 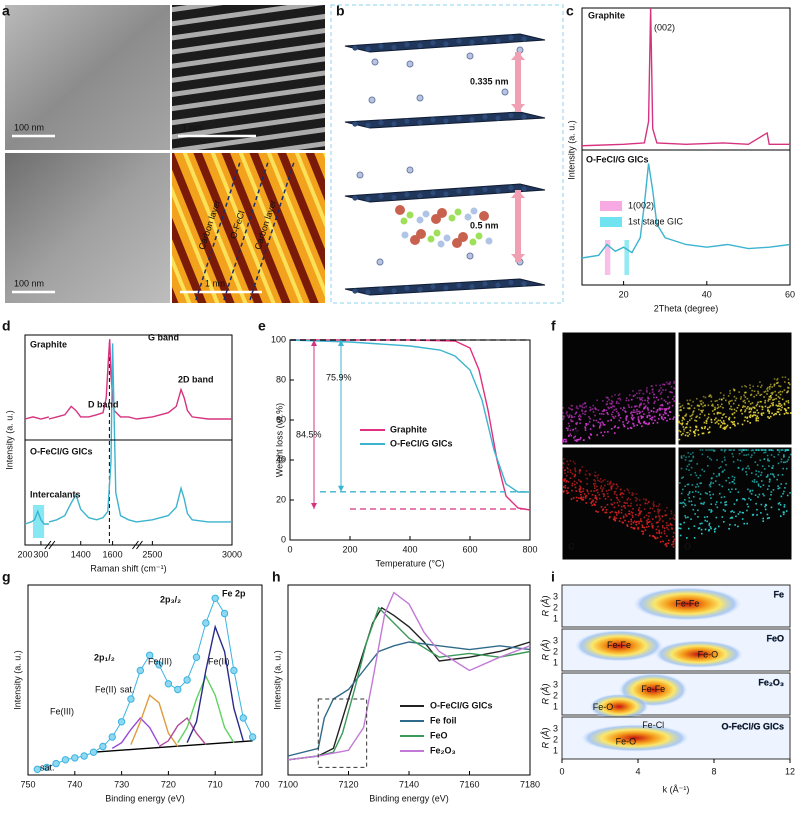 What do you see at coordinates (641, 205) in the screenshot?
I see `legend-label: 1(002)` at bounding box center [641, 205].